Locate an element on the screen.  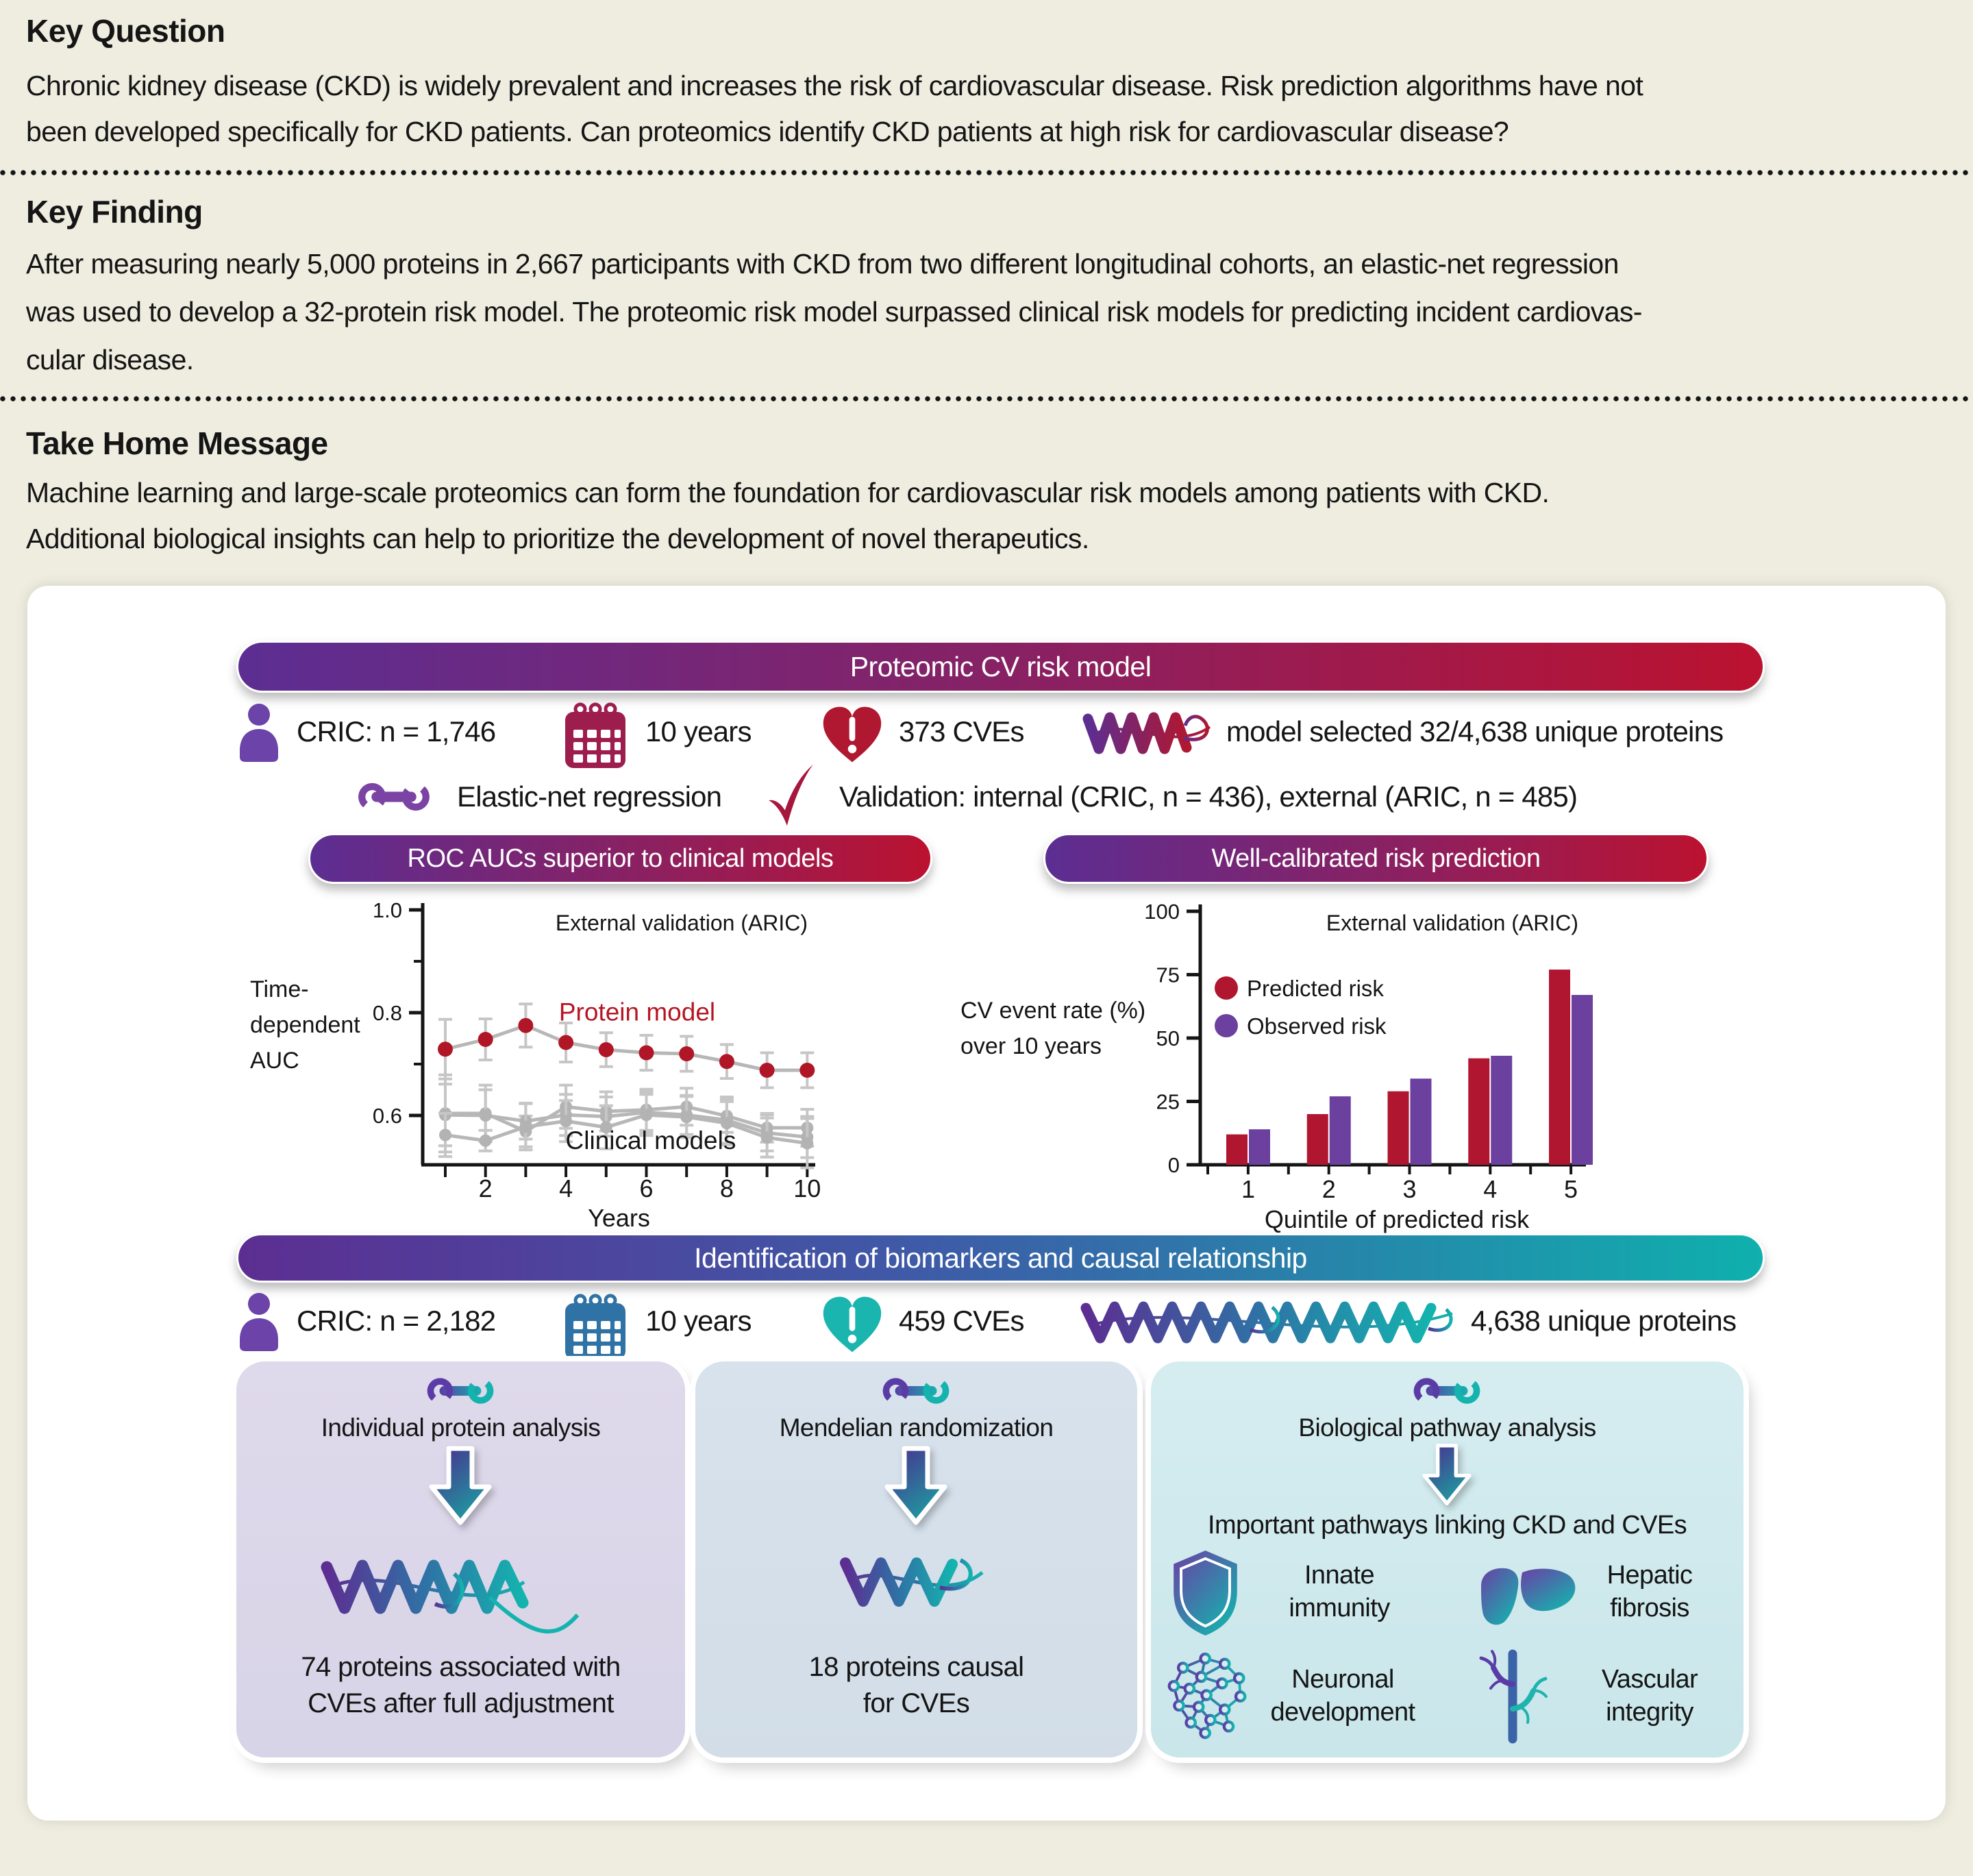
pathway-label: Hepatic fibrosis is located at coordinates (1649, 1591).